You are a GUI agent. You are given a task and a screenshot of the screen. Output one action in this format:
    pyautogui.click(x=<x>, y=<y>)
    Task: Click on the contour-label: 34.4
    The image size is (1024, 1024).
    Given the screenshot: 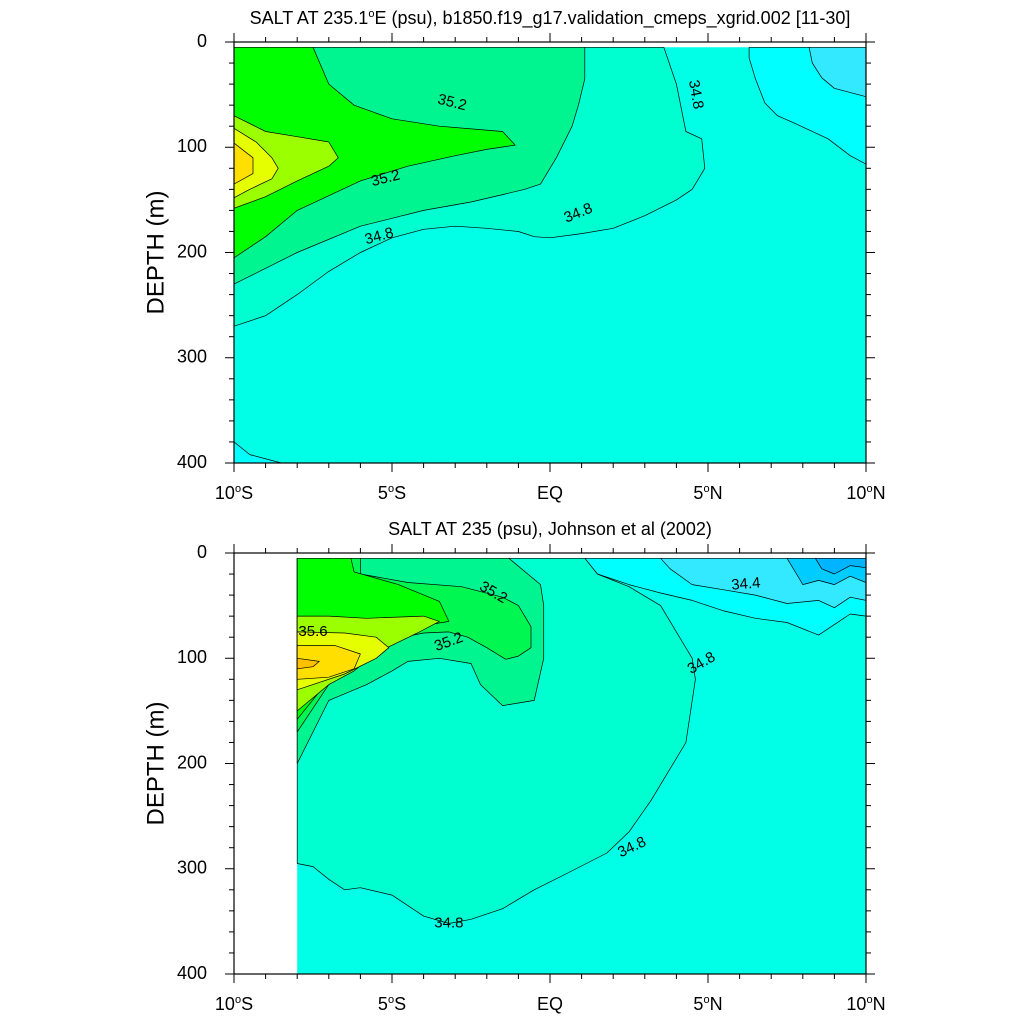 What is the action you would take?
    pyautogui.click(x=746, y=583)
    